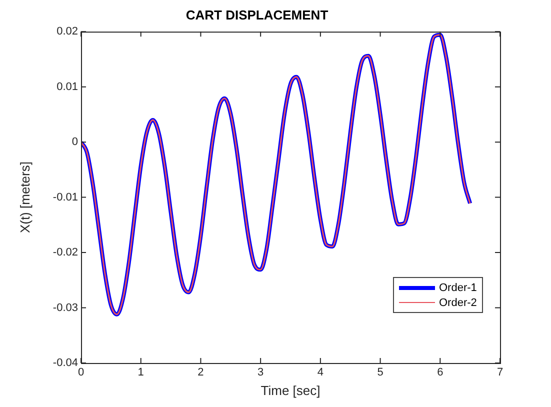 The width and height of the screenshot is (551, 407). What do you see at coordinates (75, 142) in the screenshot?
I see `y-tick-label: 0` at bounding box center [75, 142].